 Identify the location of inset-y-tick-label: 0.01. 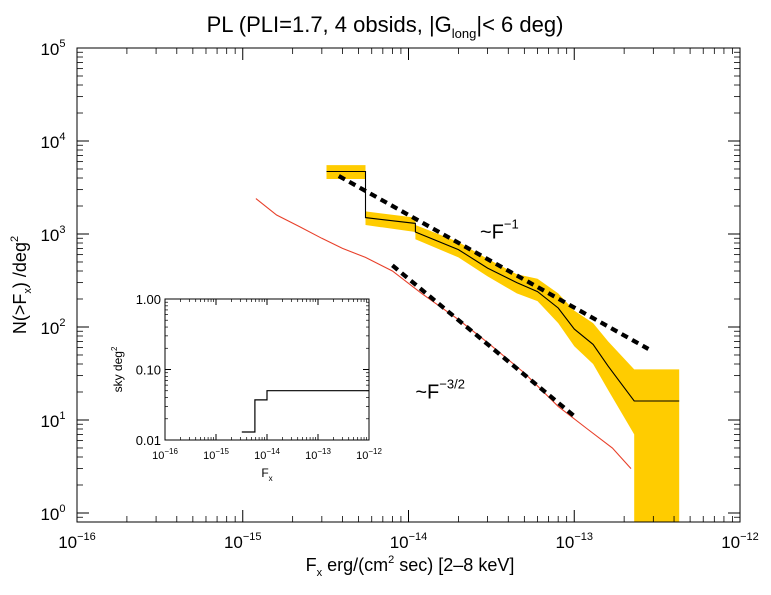
(148, 440).